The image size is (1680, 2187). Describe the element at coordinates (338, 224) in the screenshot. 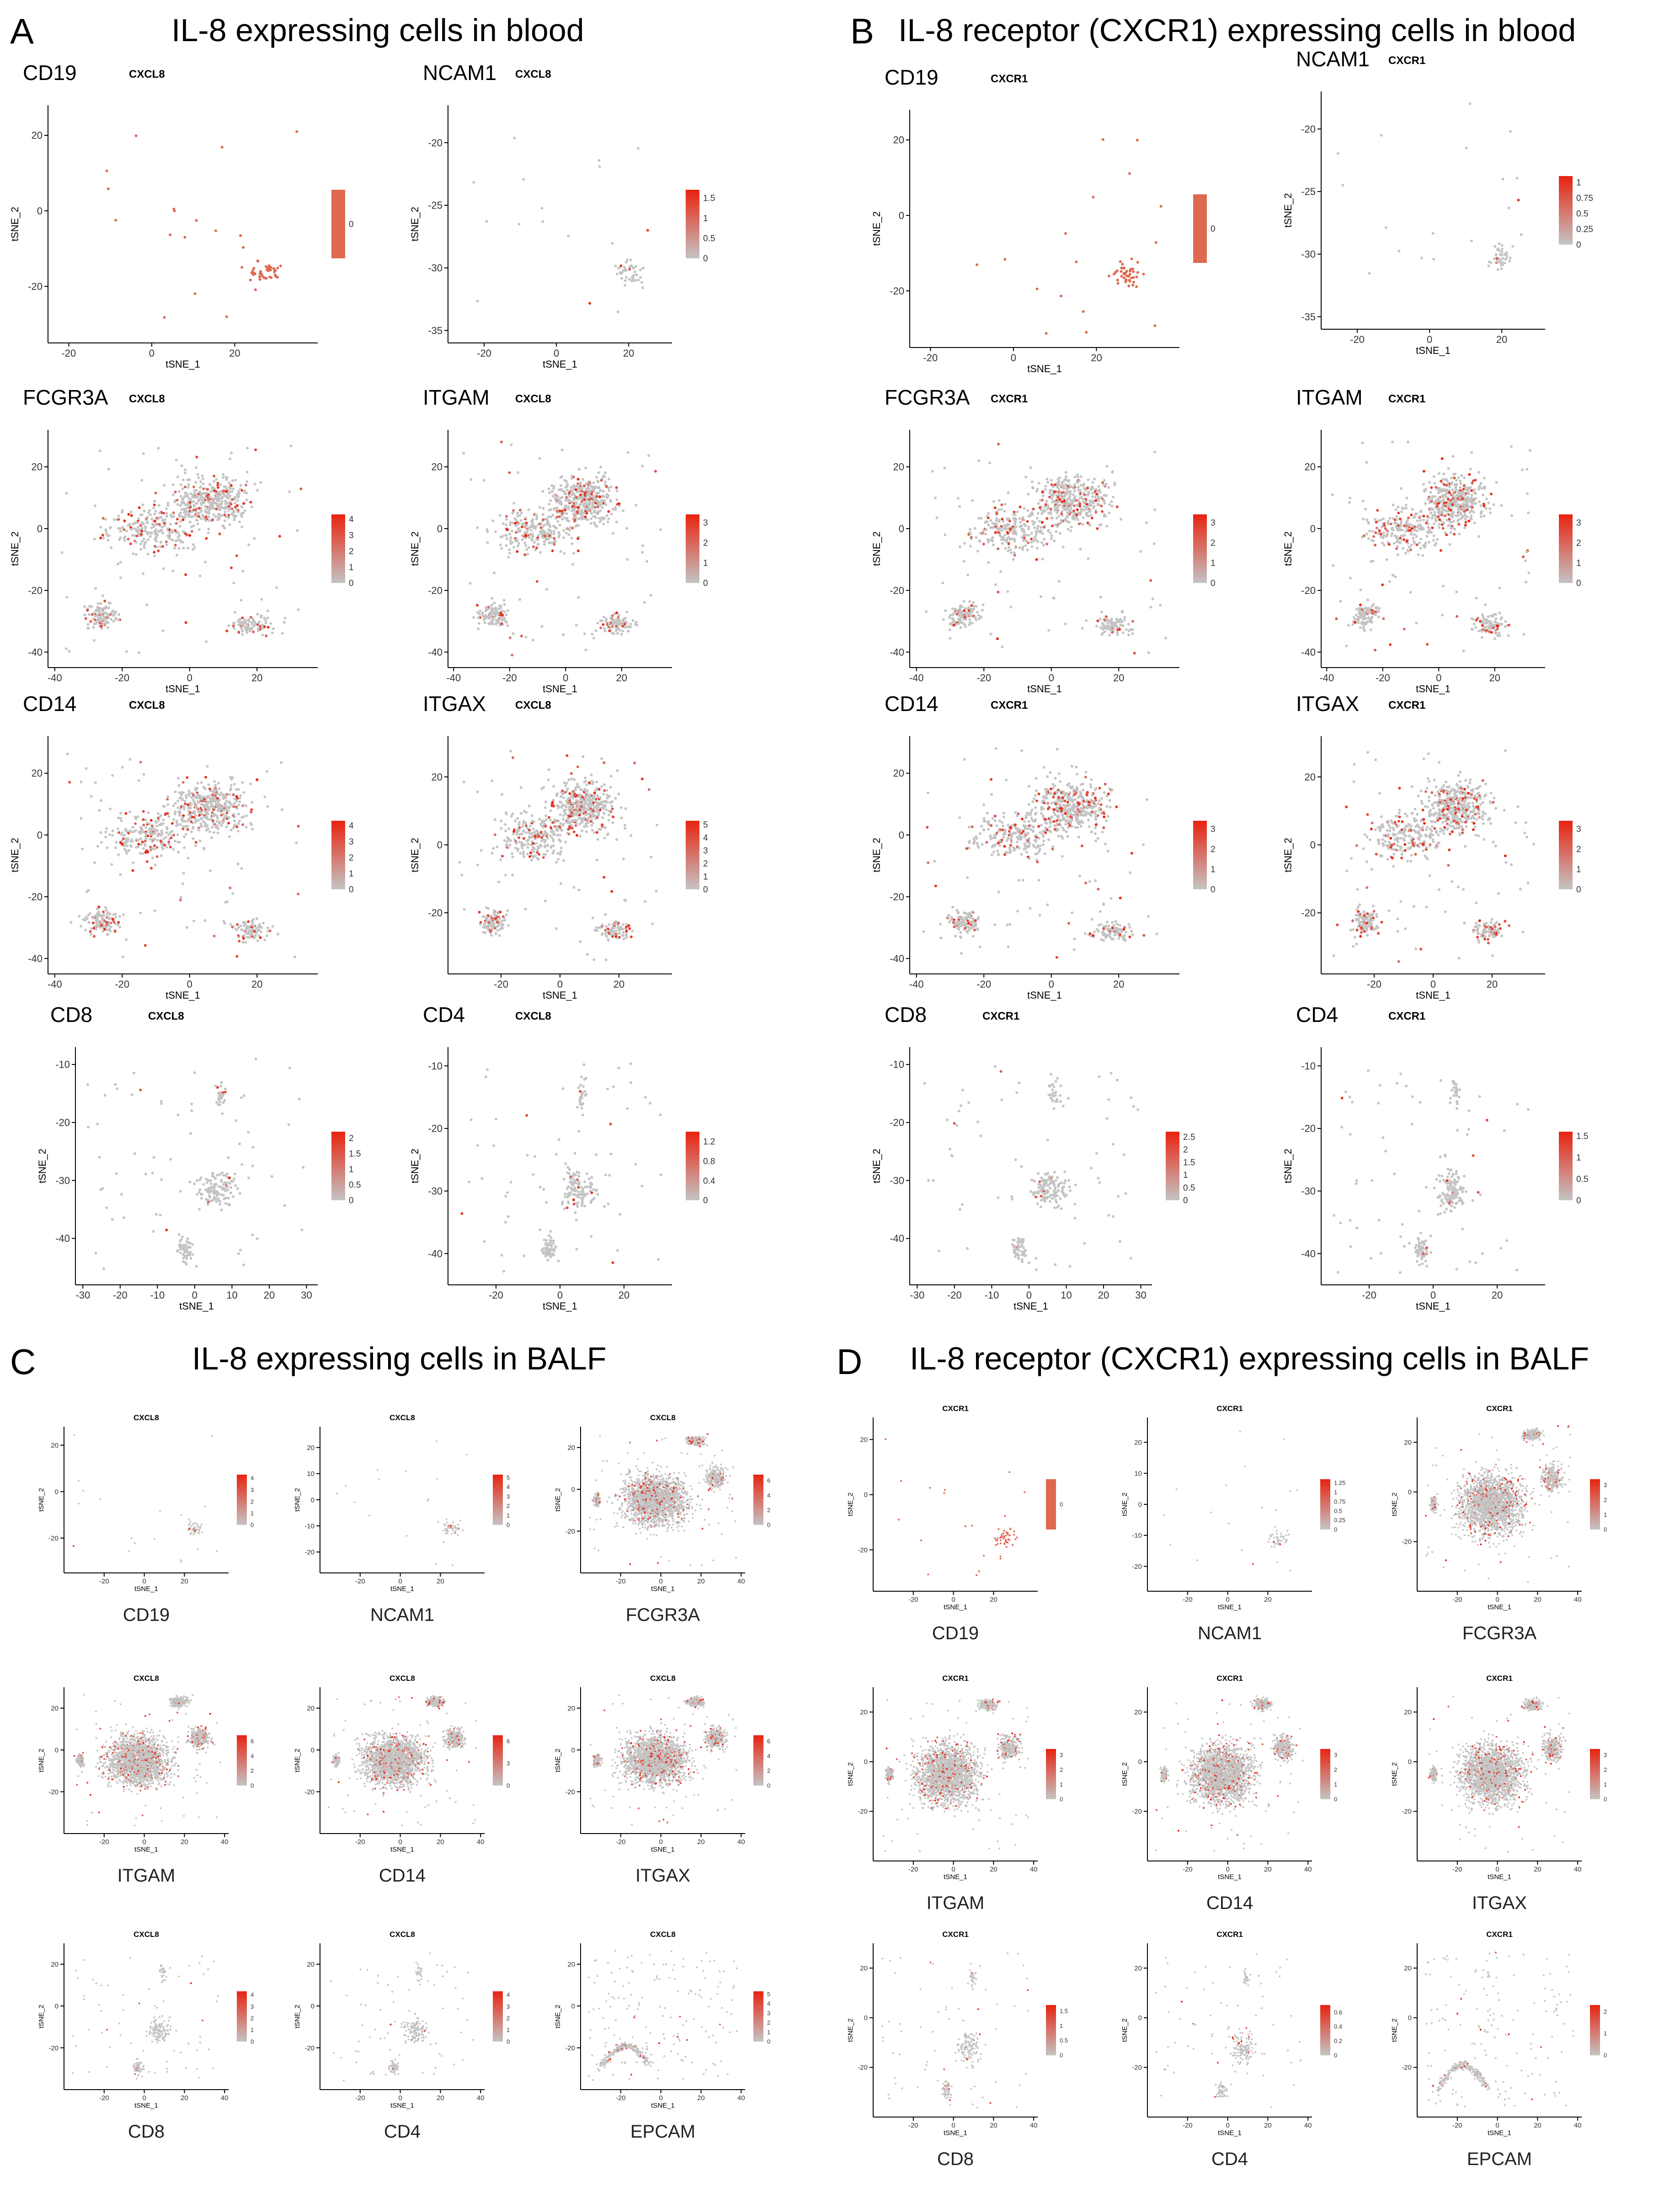

I see `legend-gradient-bar` at that location.